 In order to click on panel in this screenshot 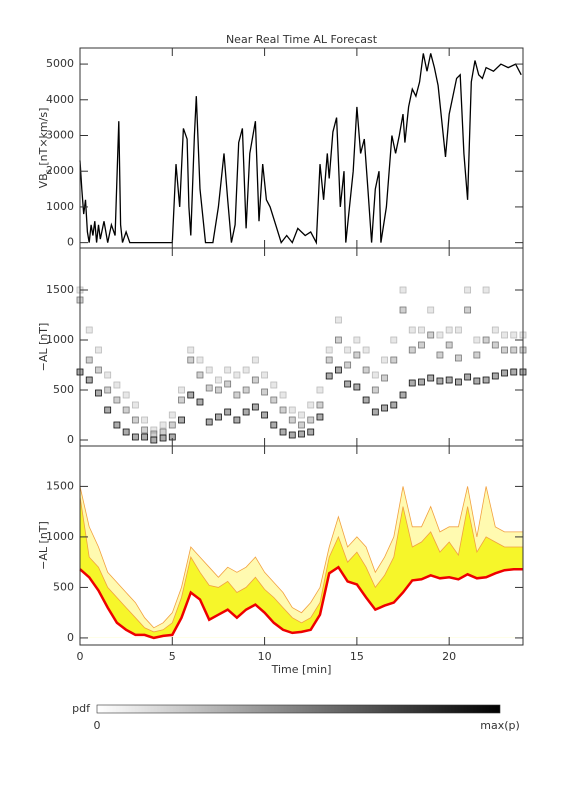, I will do `click(301, 563)`.